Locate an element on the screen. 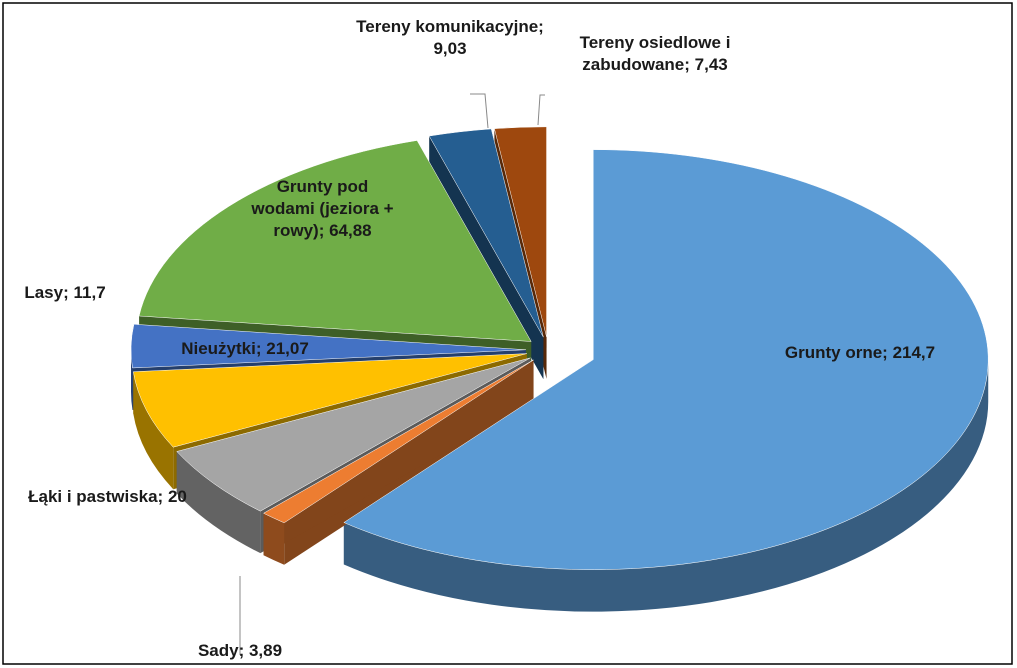  data-label: Nieużytki; 21,07 is located at coordinates (245, 349).